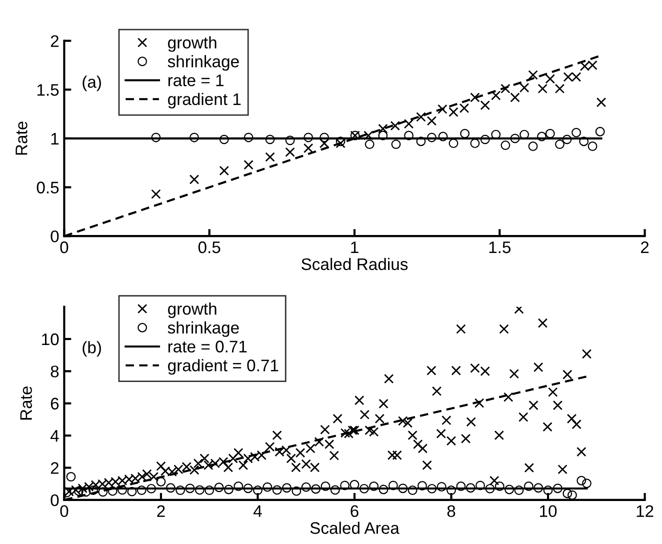 This screenshot has height=544, width=662. I want to click on x-tick-label: 6, so click(354, 511).